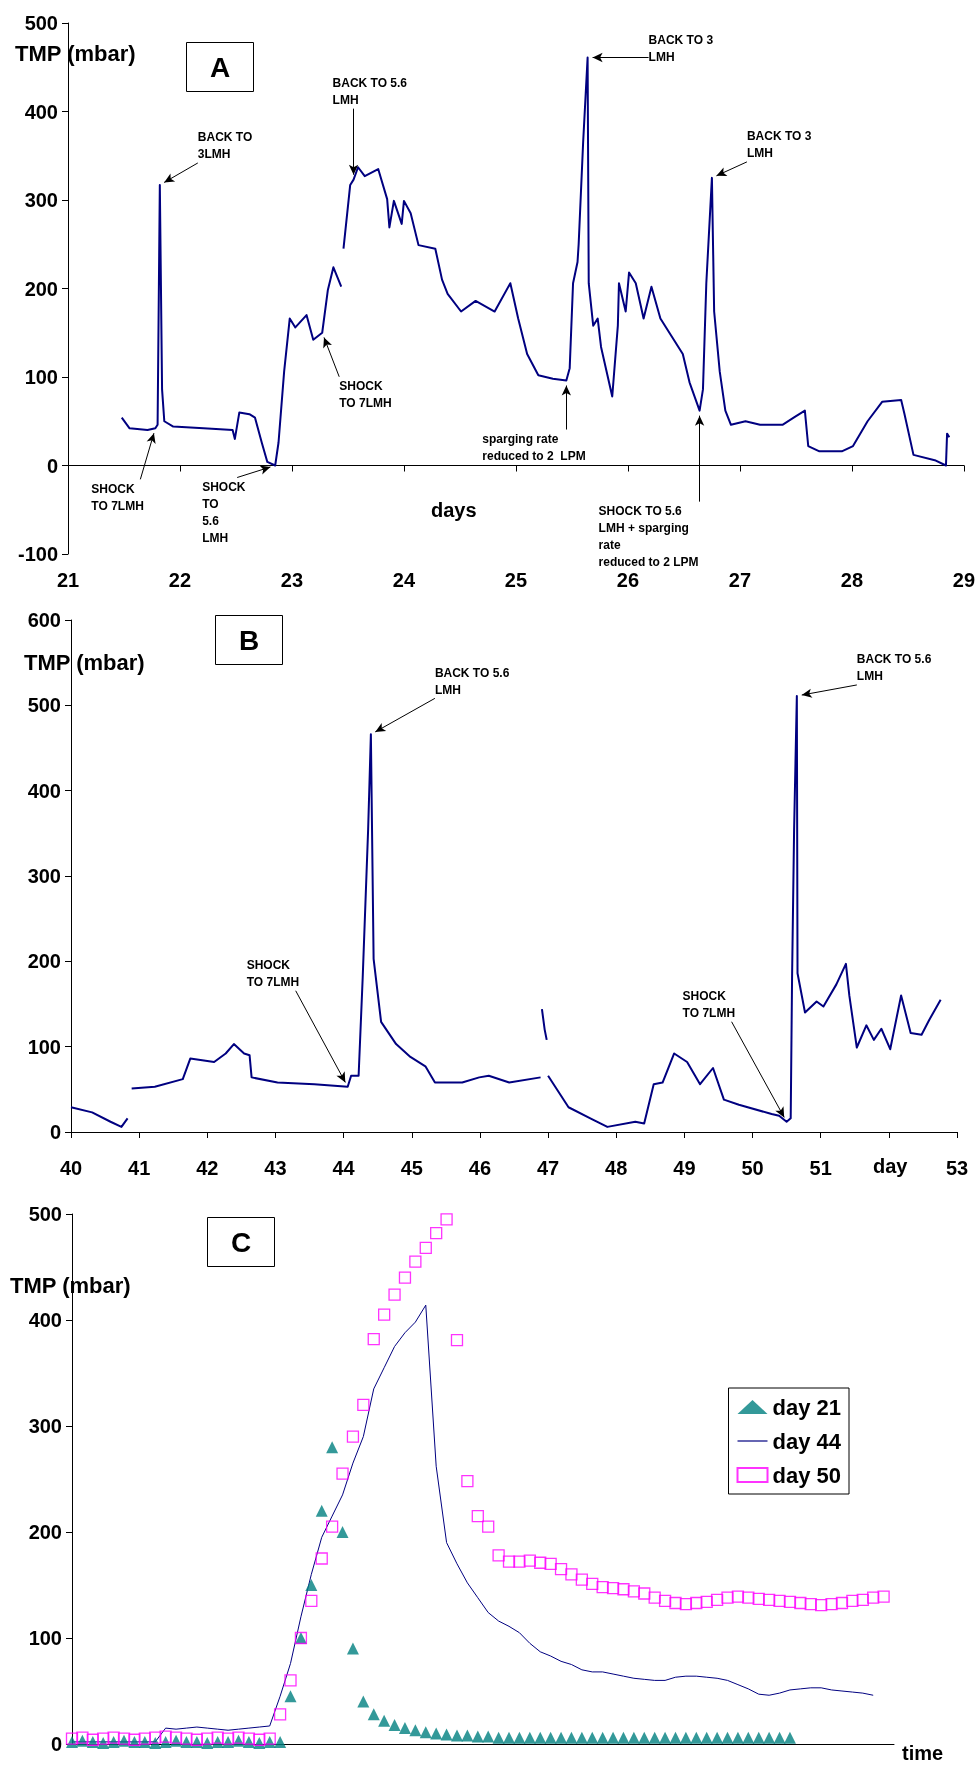  I want to click on x-tick-label: 41, so click(139, 1168).